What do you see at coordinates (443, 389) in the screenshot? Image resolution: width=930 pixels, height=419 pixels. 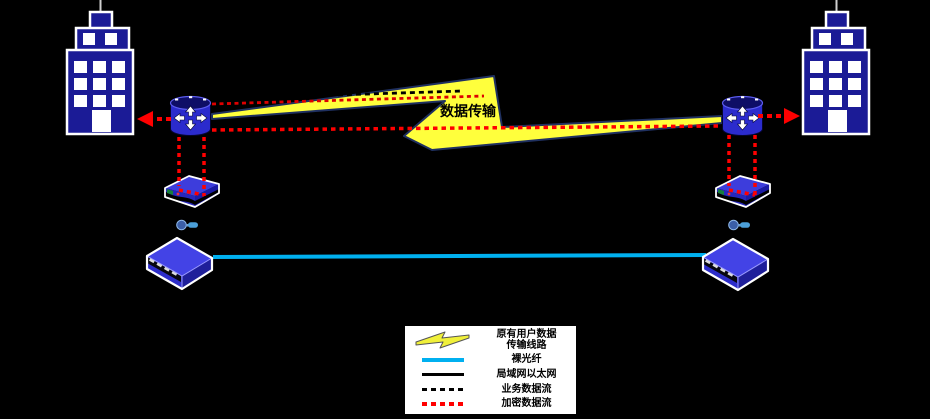 I see `black-dashed-line-icon` at bounding box center [443, 389].